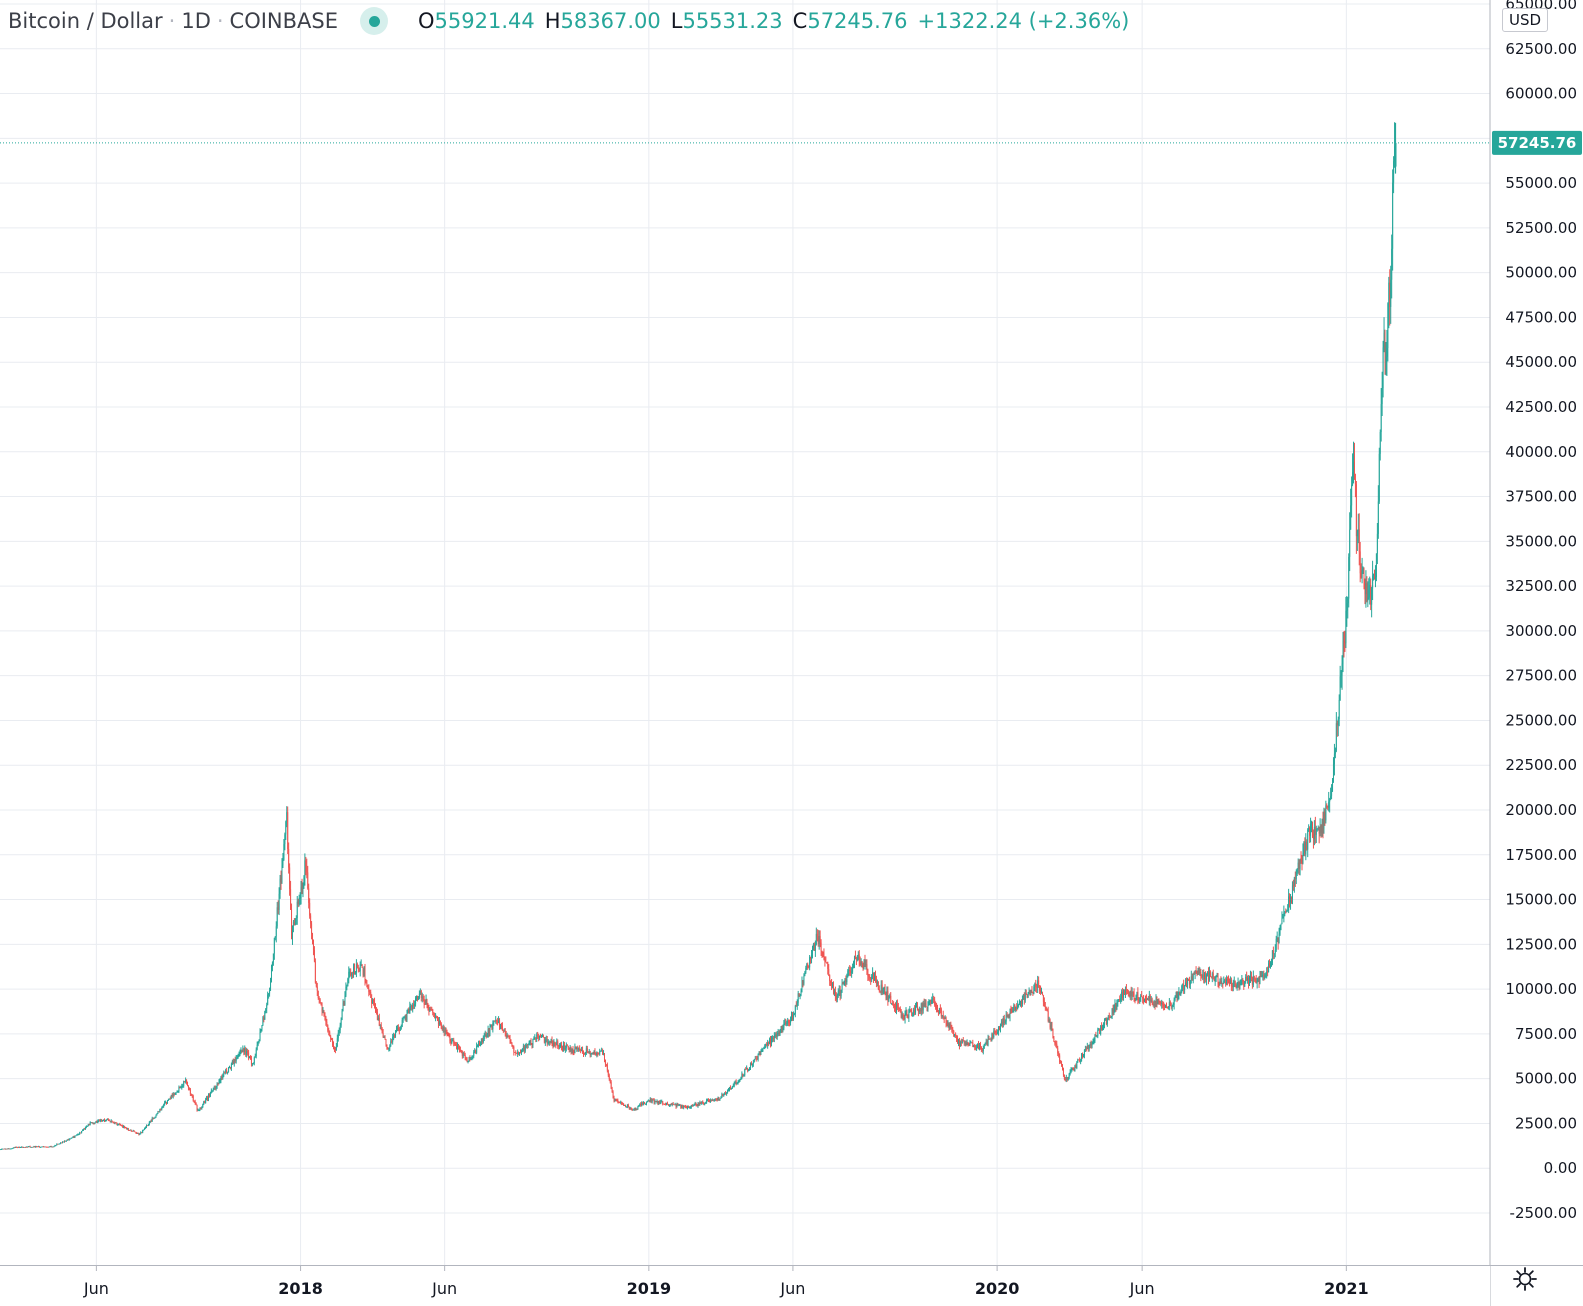  Describe the element at coordinates (85, 21) in the screenshot. I see `symbol-name: Bitcoin / Dollar` at that location.